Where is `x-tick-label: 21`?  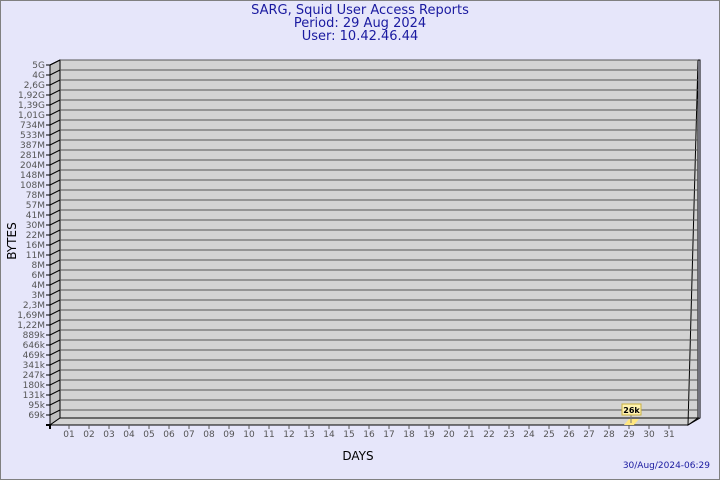
x-tick-label: 21 is located at coordinates (468, 435).